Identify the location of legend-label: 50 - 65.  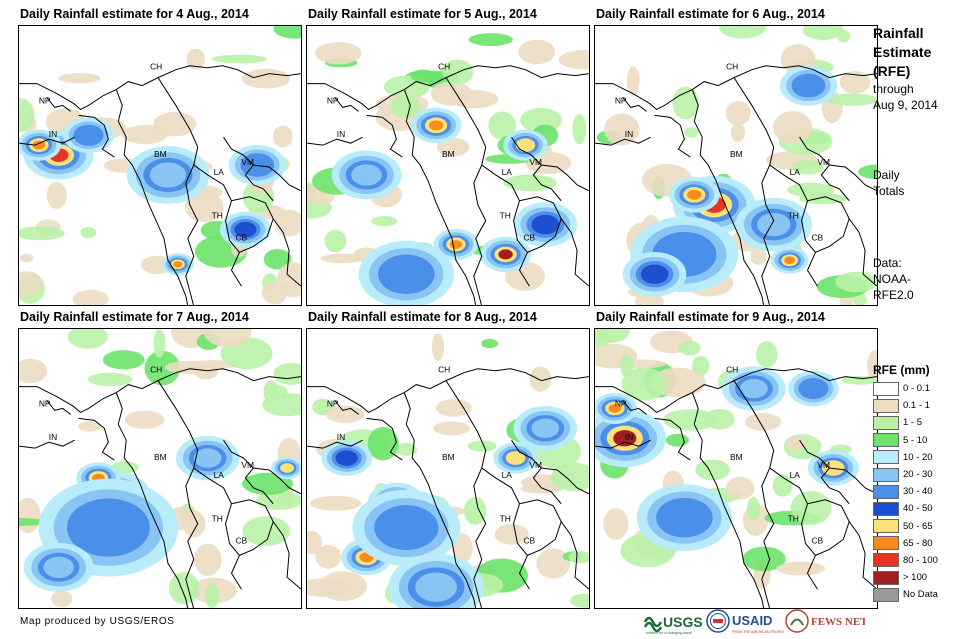
(918, 526).